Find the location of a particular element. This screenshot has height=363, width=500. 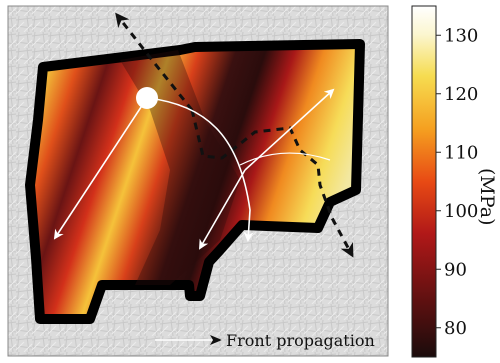

colorbar-tick-label: 90 is located at coordinates (455, 269).